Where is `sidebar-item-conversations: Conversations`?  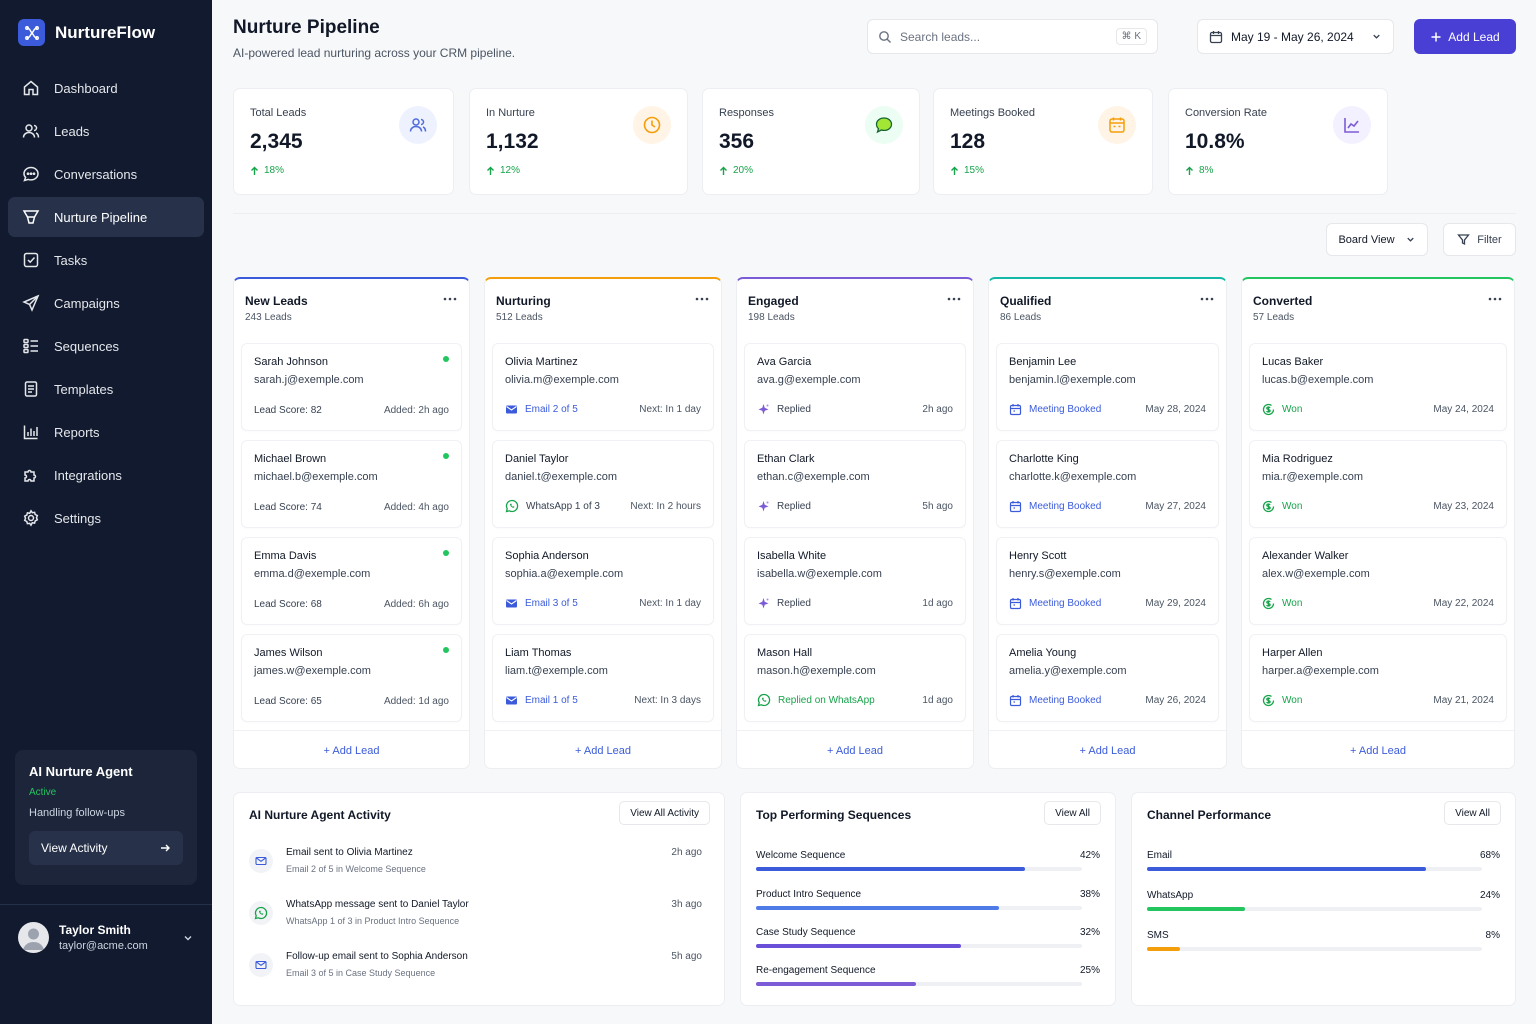 sidebar-item-conversations: Conversations is located at coordinates (106, 174).